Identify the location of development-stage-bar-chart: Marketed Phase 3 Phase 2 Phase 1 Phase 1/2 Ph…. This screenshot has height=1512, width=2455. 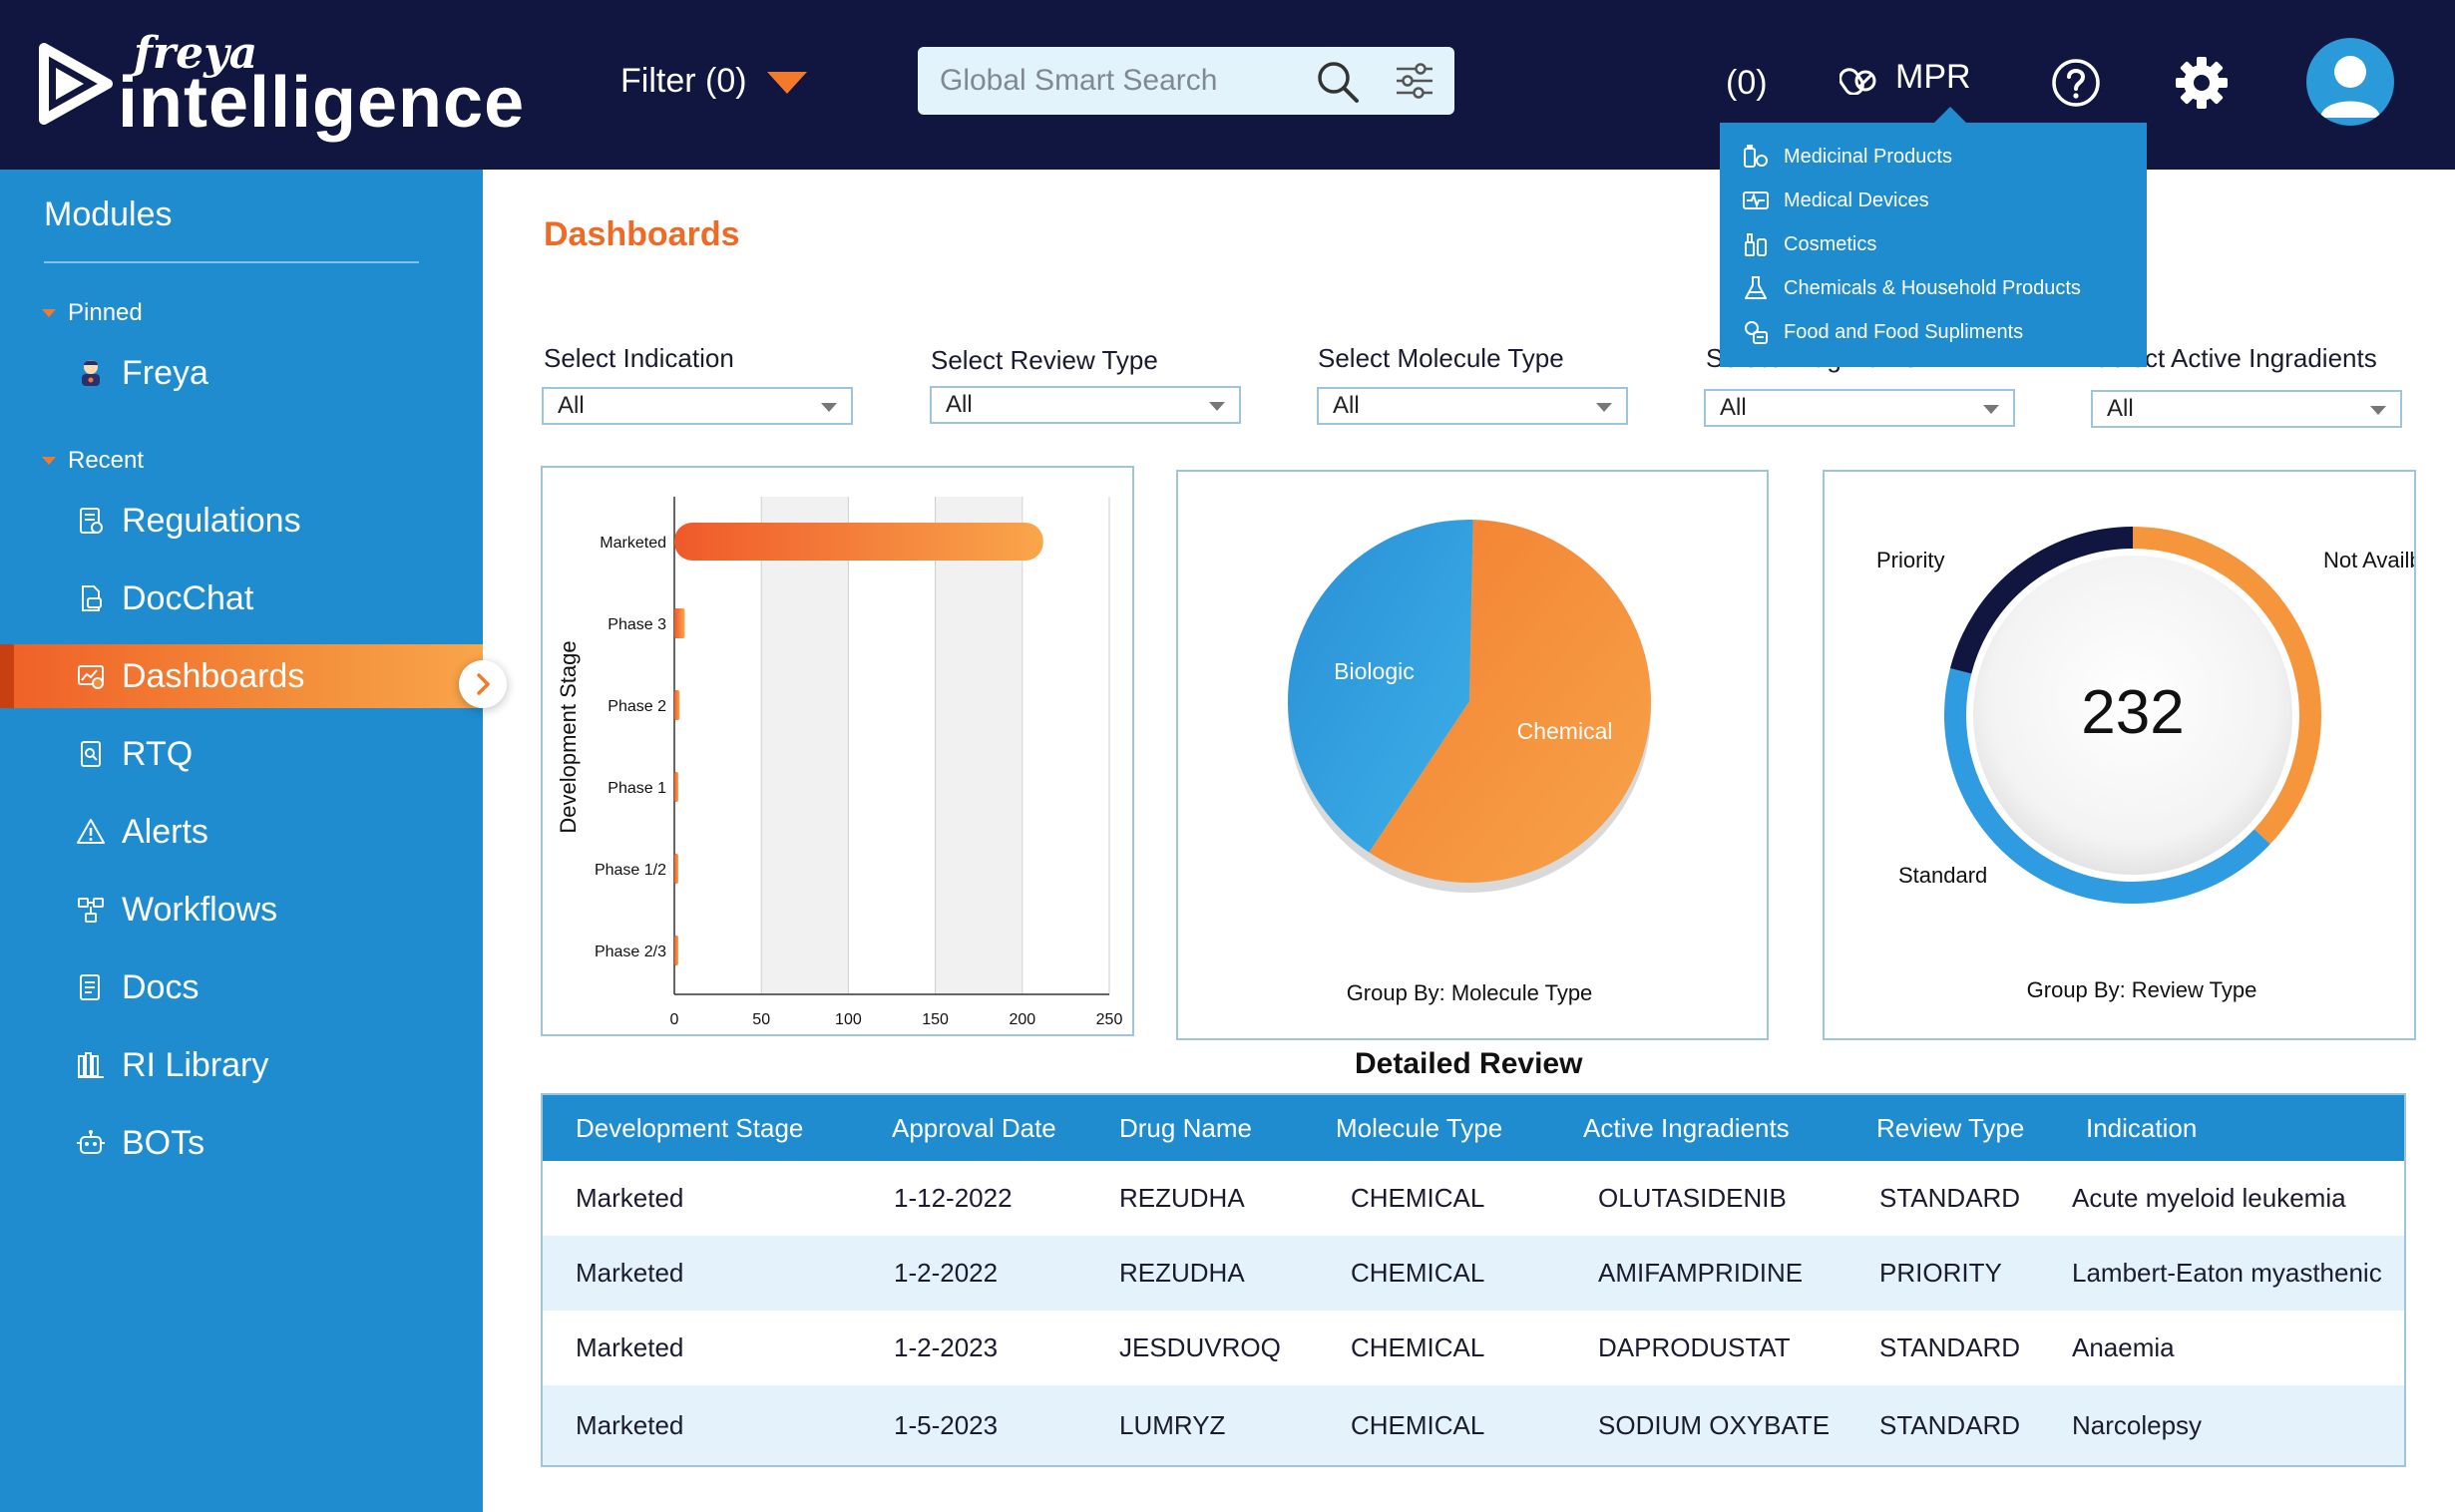
(839, 762).